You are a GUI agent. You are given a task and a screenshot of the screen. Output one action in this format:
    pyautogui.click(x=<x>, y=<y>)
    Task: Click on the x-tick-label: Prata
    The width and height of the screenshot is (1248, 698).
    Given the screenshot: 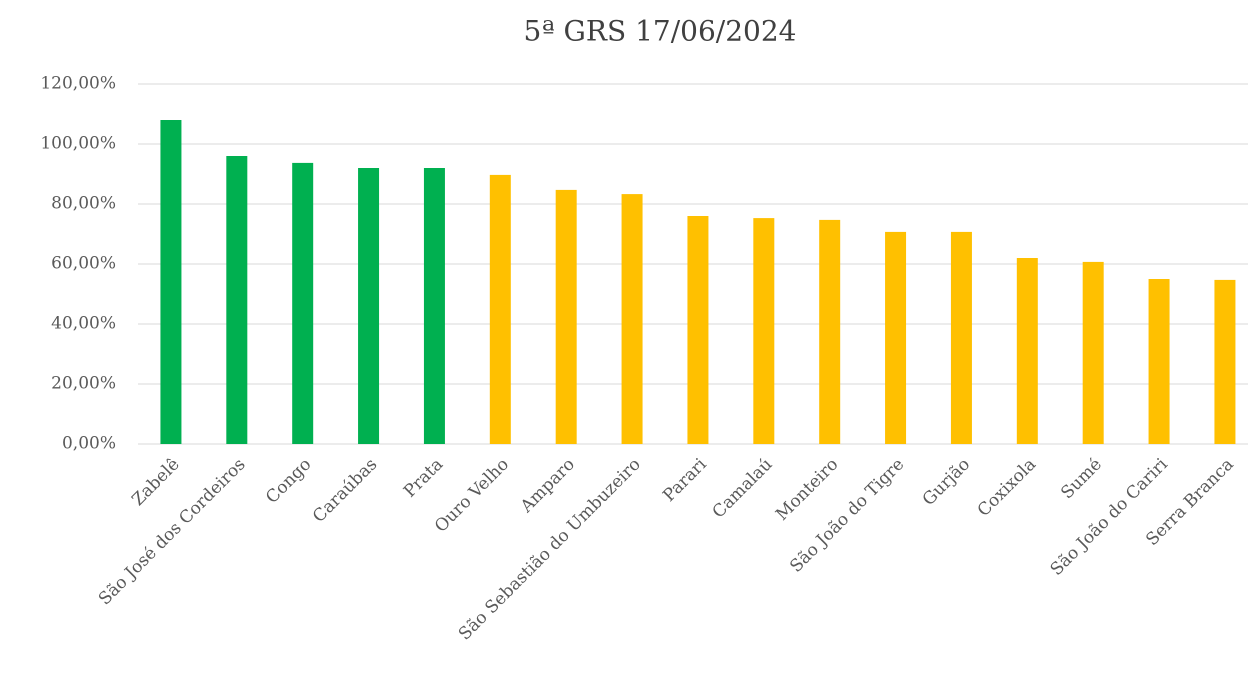 What is the action you would take?
    pyautogui.click(x=423, y=478)
    